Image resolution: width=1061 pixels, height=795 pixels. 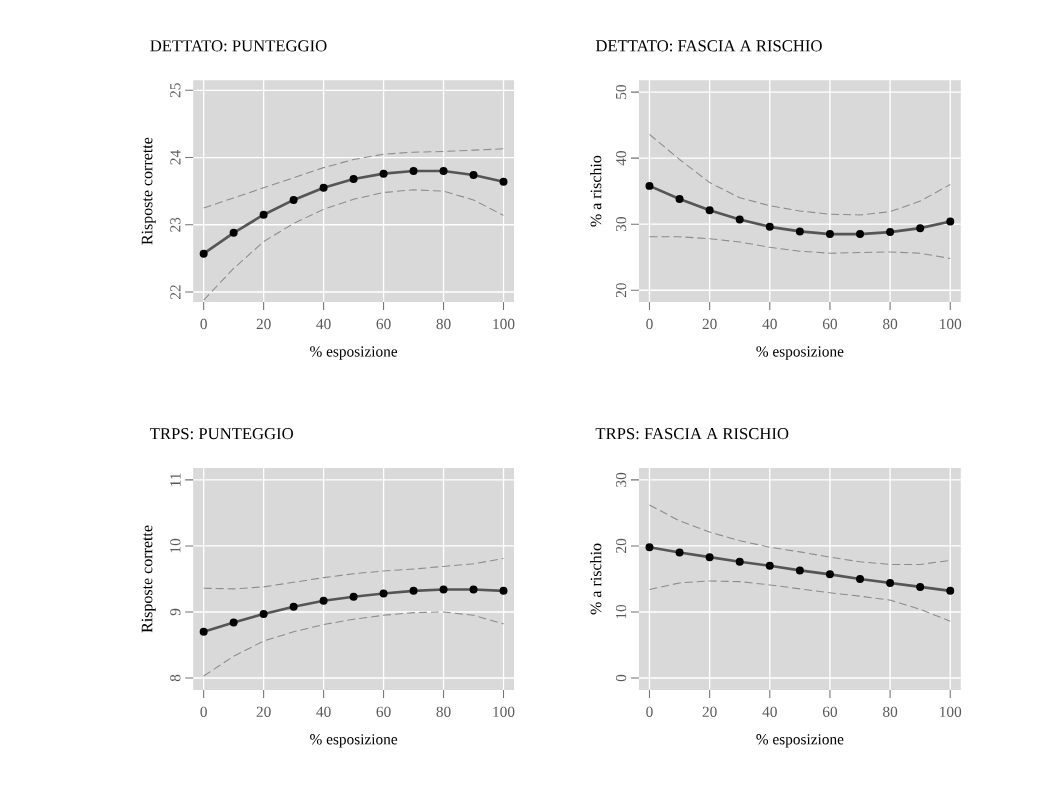 I want to click on y-tick-label: 11, so click(x=175, y=479).